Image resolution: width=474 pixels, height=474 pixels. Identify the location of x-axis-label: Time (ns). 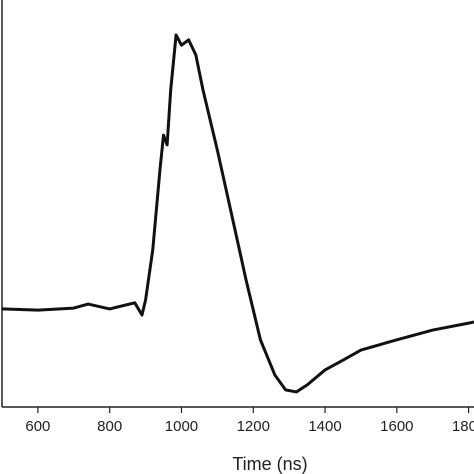
(269, 464).